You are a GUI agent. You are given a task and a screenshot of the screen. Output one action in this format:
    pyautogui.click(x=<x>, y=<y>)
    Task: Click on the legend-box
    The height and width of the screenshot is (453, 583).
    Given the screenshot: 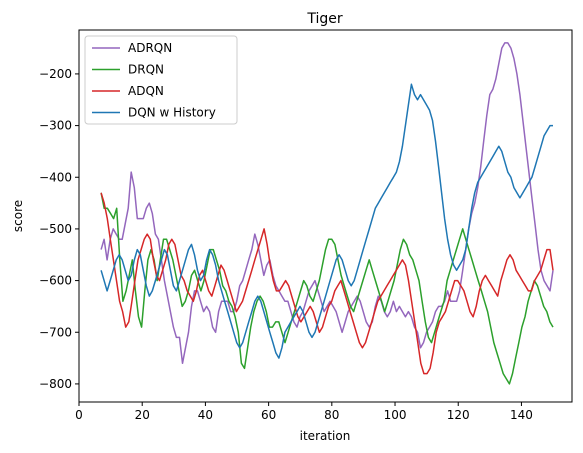 What is the action you would take?
    pyautogui.click(x=161, y=80)
    